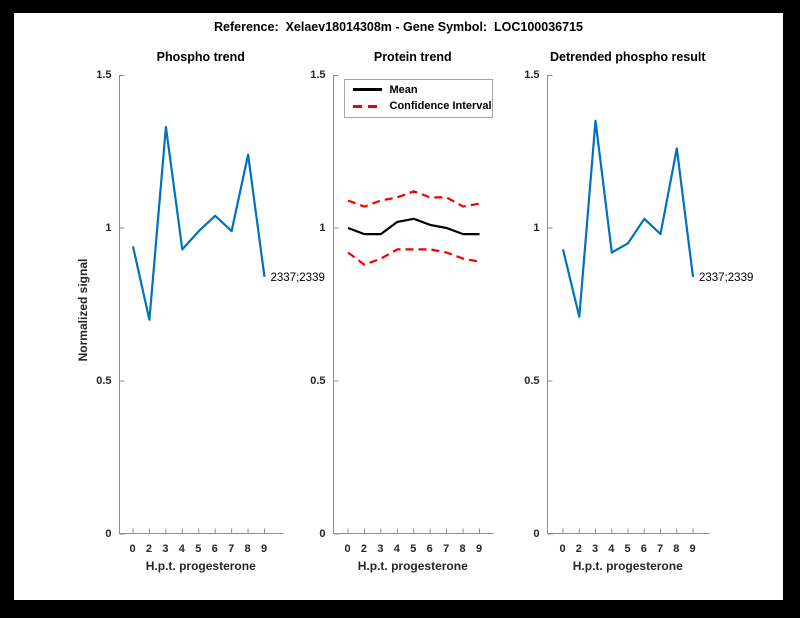 The height and width of the screenshot is (618, 800). Describe the element at coordinates (627, 566) in the screenshot. I see `x-axis-label-detrended-result: H.p.t. progesterone` at that location.